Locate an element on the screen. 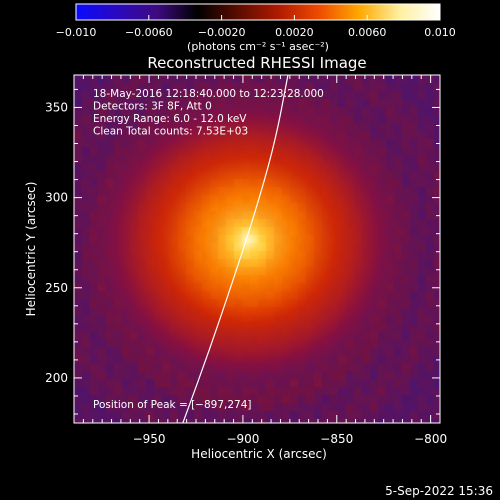 This screenshot has width=500, height=500. y-axis-label: Heliocentric Y (arcsec) is located at coordinates (31, 249).